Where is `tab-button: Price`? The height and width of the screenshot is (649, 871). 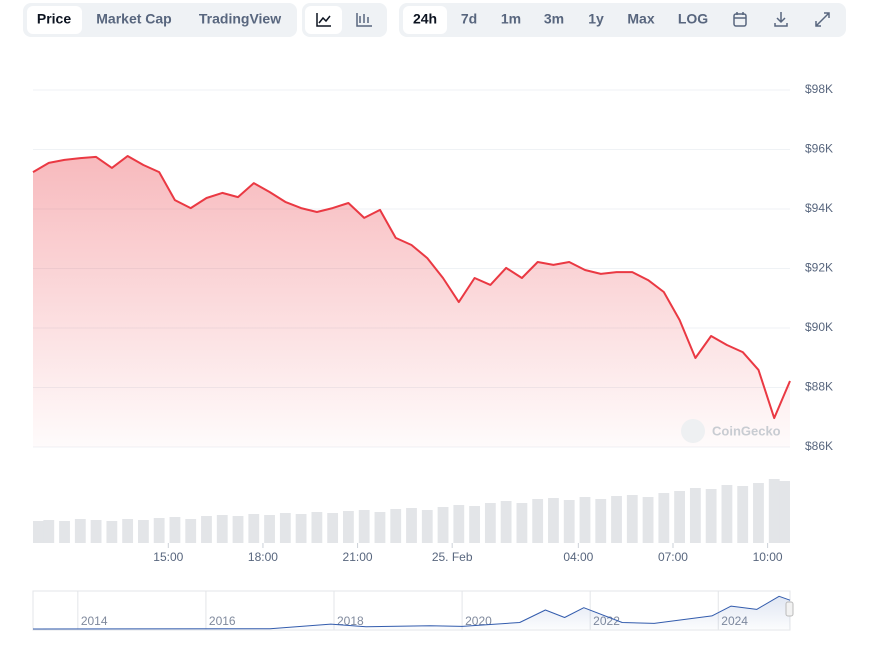 tab-button: Price is located at coordinates (54, 19).